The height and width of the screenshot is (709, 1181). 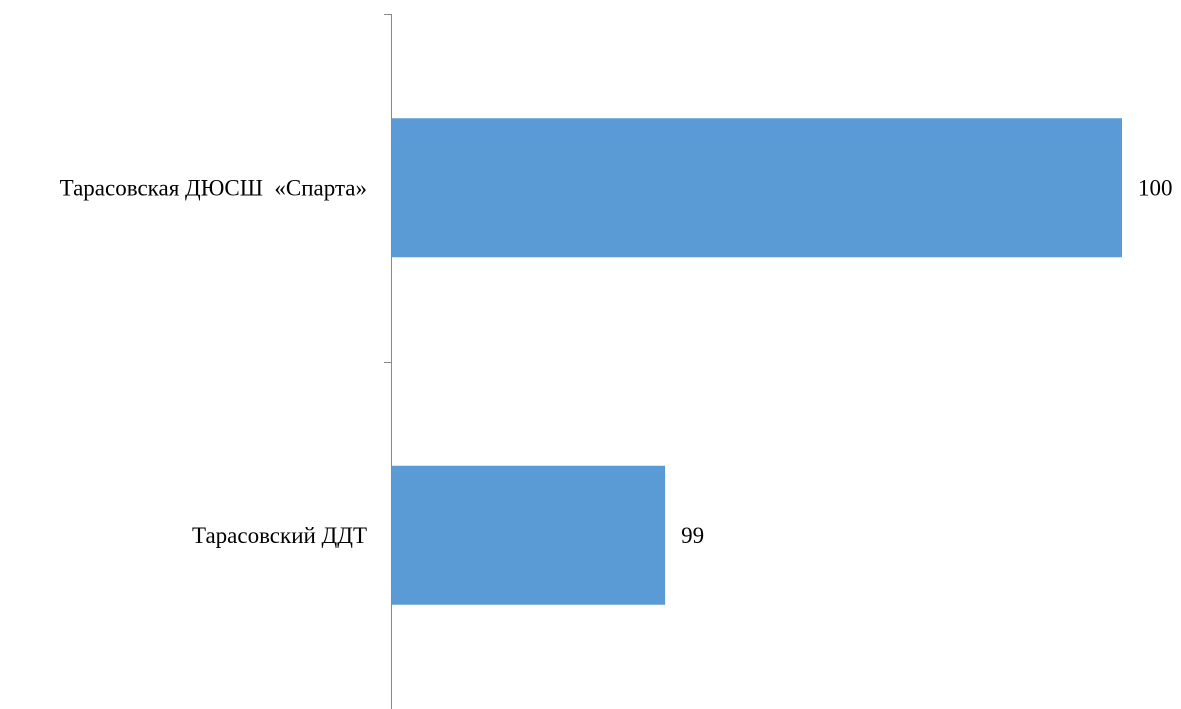 What do you see at coordinates (388, 361) in the screenshot?
I see `axis-layer` at bounding box center [388, 361].